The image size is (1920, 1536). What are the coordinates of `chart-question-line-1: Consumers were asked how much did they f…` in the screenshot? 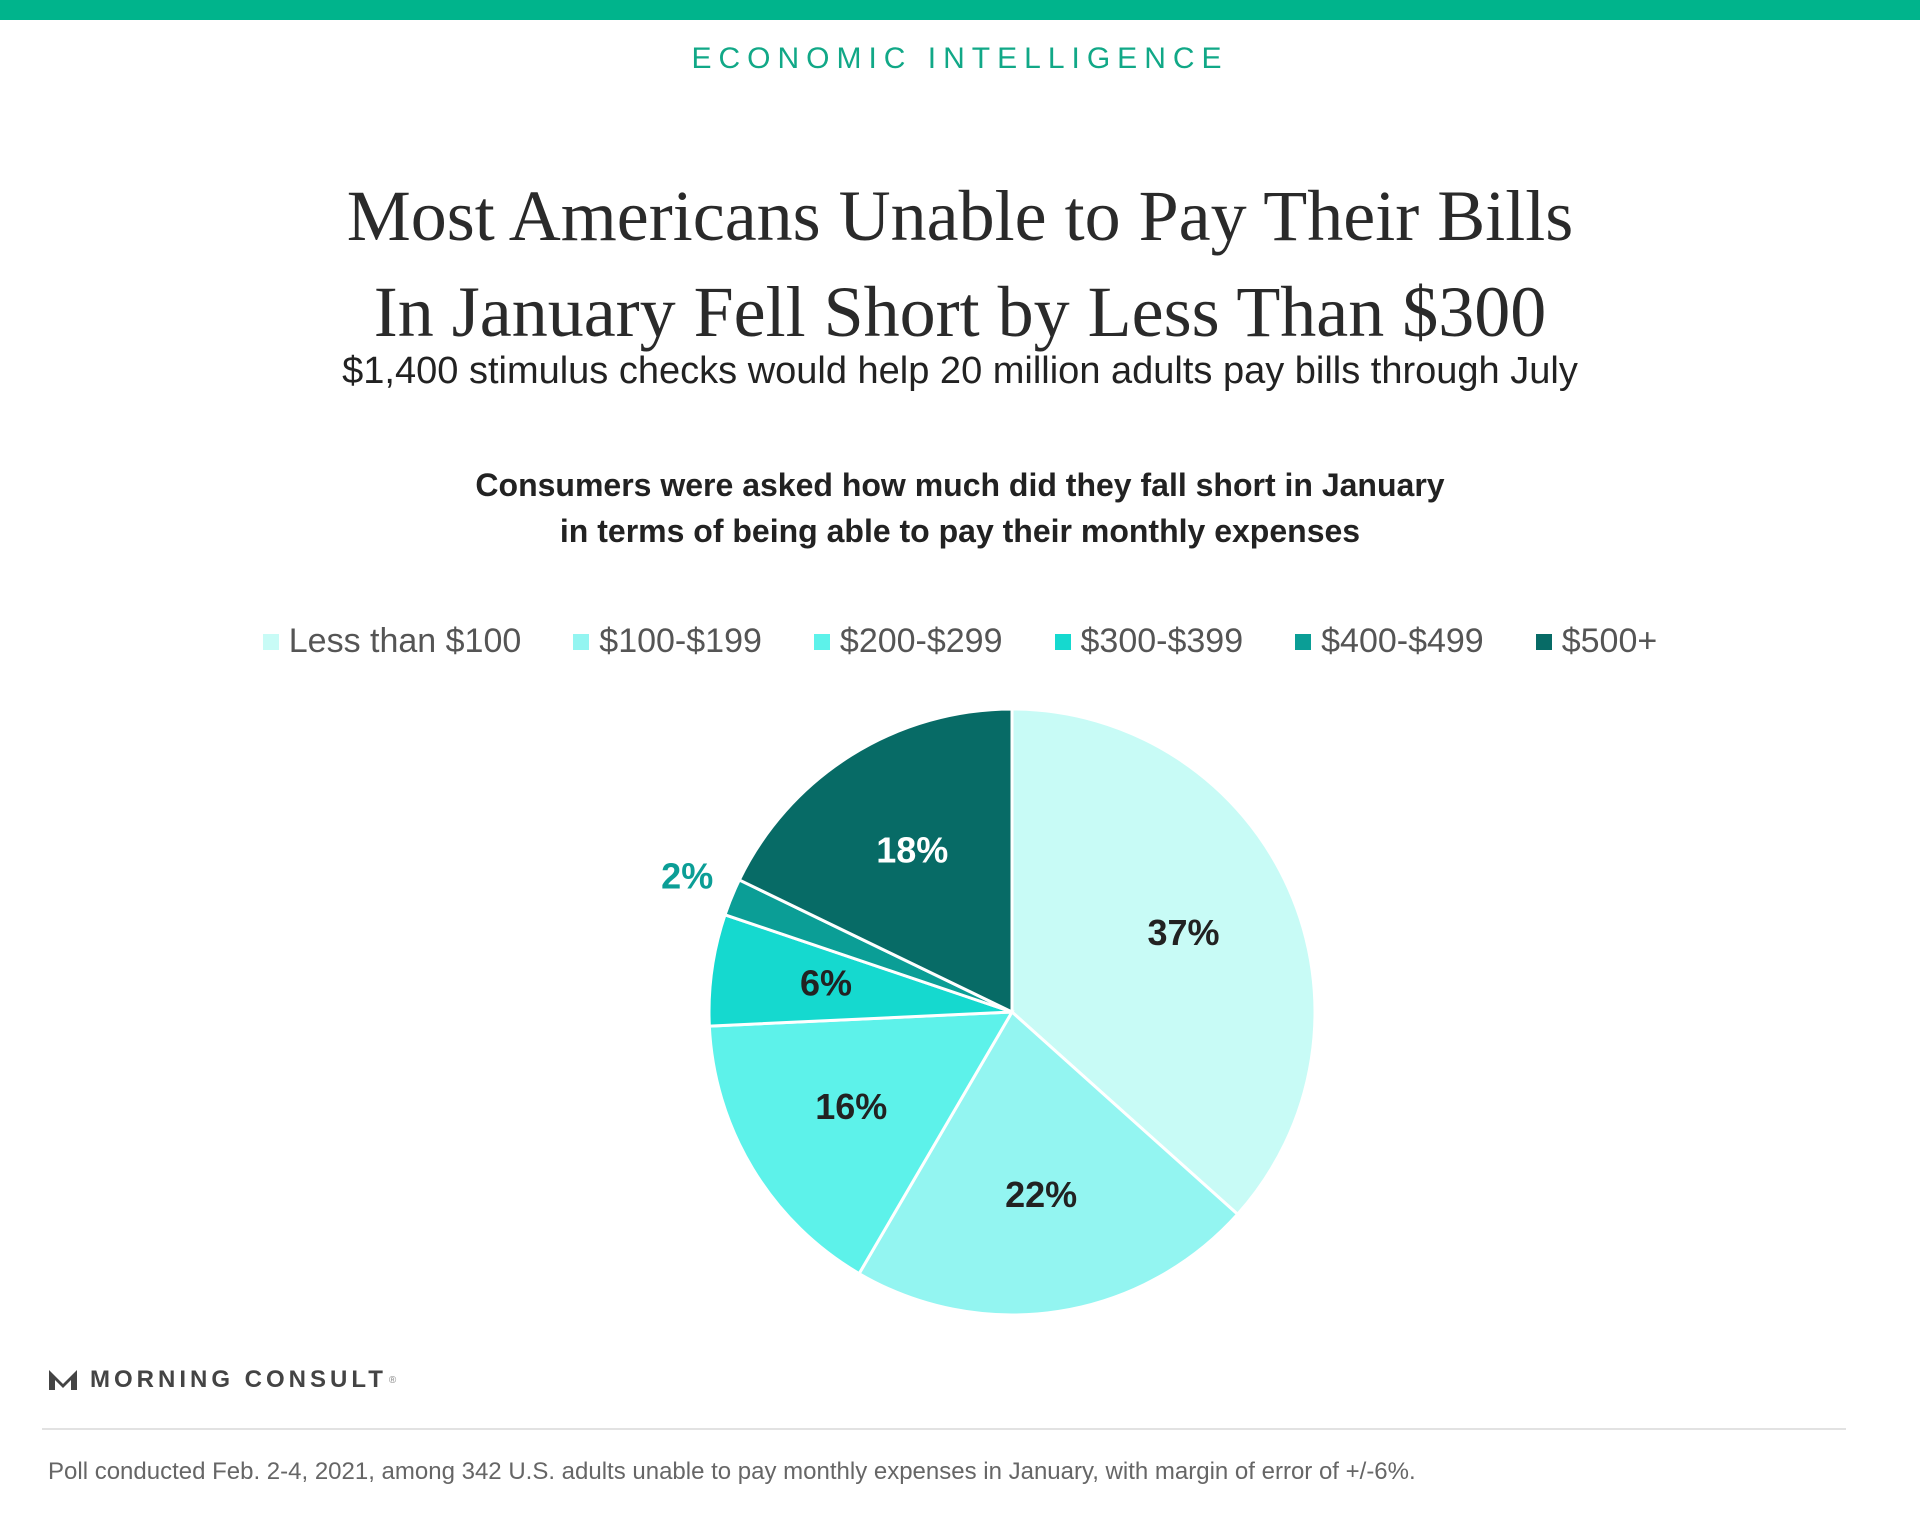 It's located at (960, 485).